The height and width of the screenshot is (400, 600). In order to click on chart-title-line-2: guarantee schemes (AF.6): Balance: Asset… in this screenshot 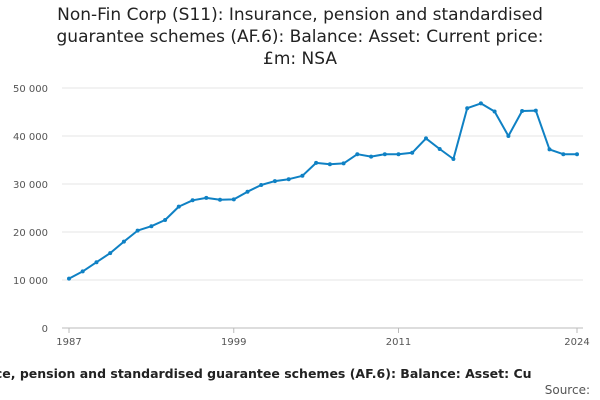, I will do `click(300, 37)`.